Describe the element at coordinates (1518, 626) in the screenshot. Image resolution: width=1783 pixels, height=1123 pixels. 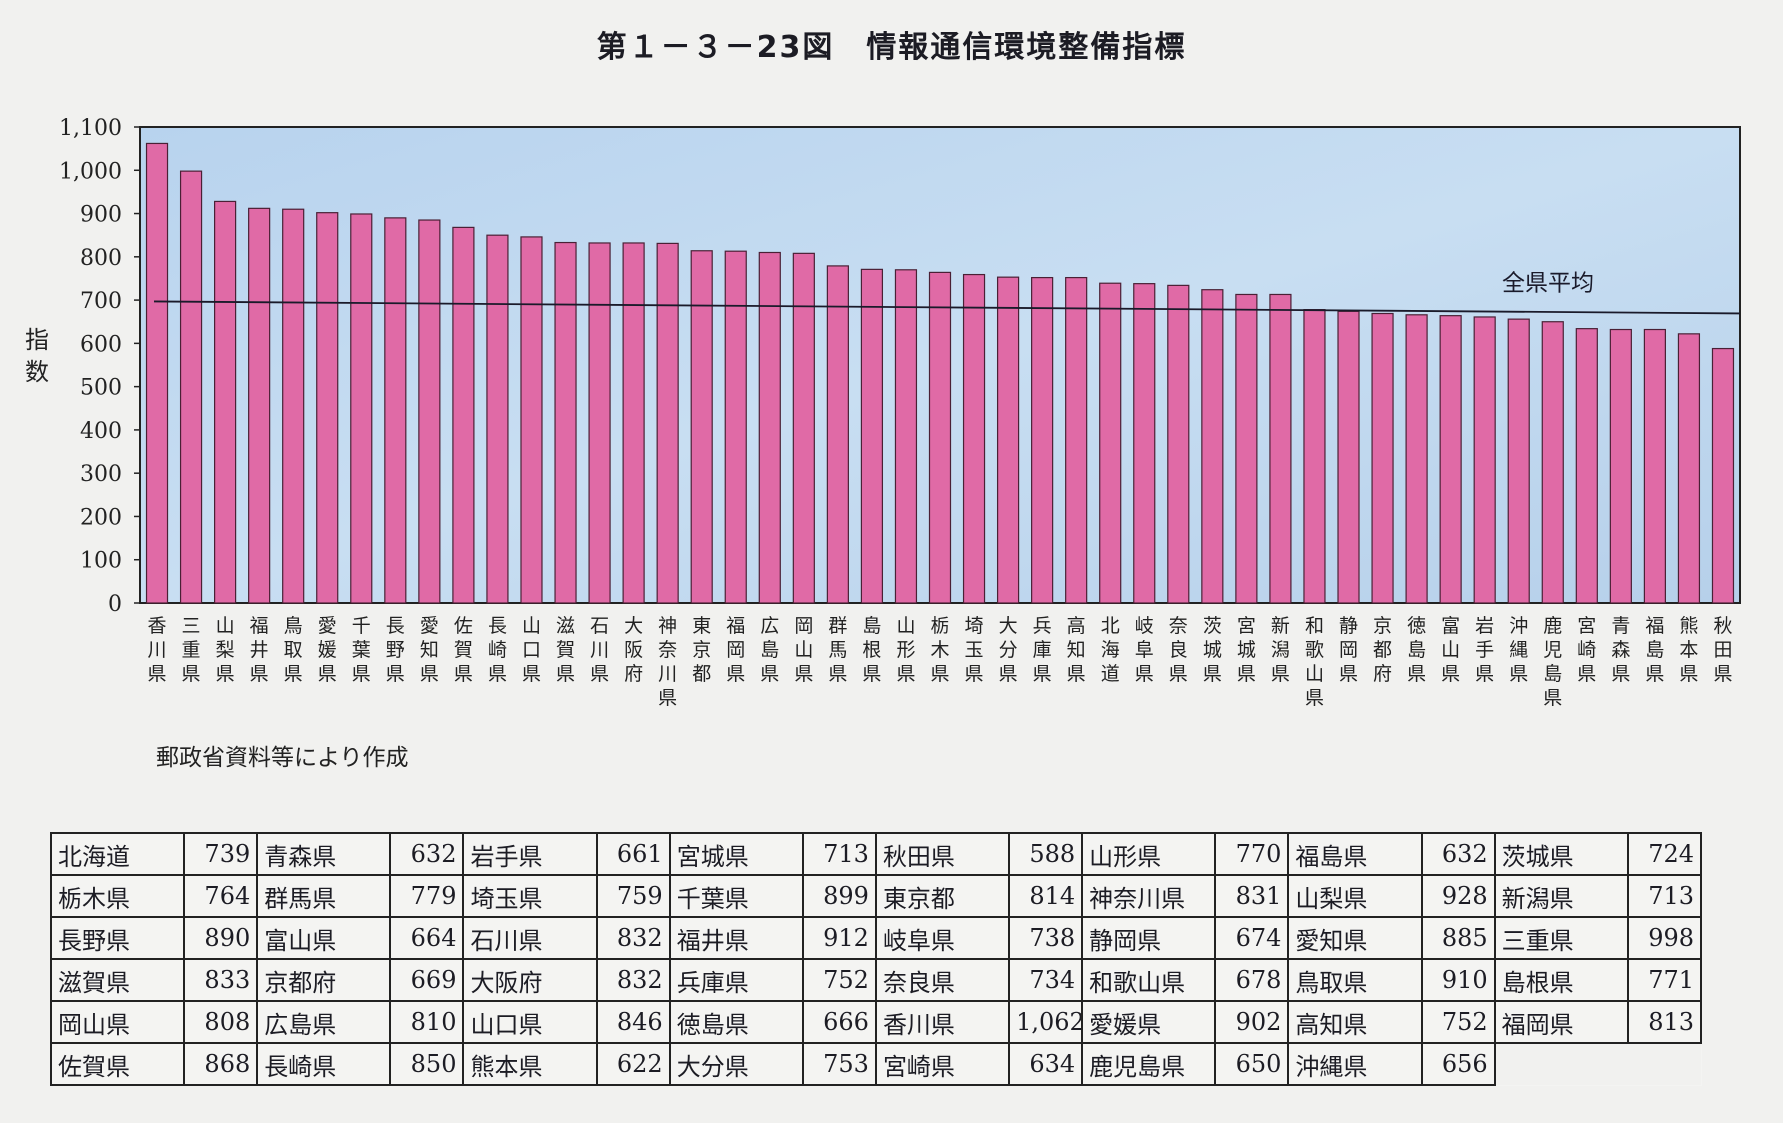
I see `x-tick-label: 沖` at that location.